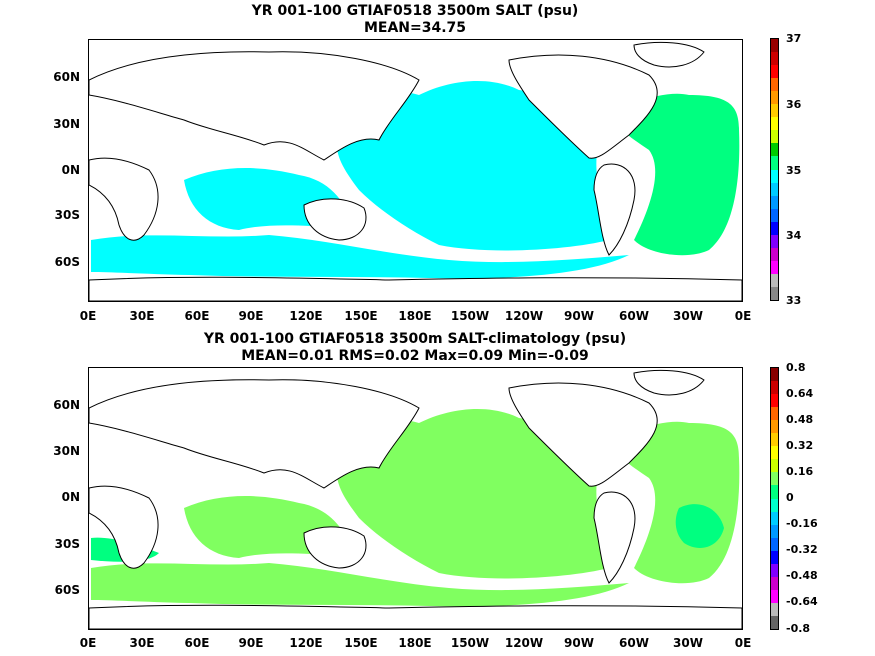 The height and width of the screenshot is (656, 875). I want to click on panel2-colorbar-label: 0.16, so click(800, 471).